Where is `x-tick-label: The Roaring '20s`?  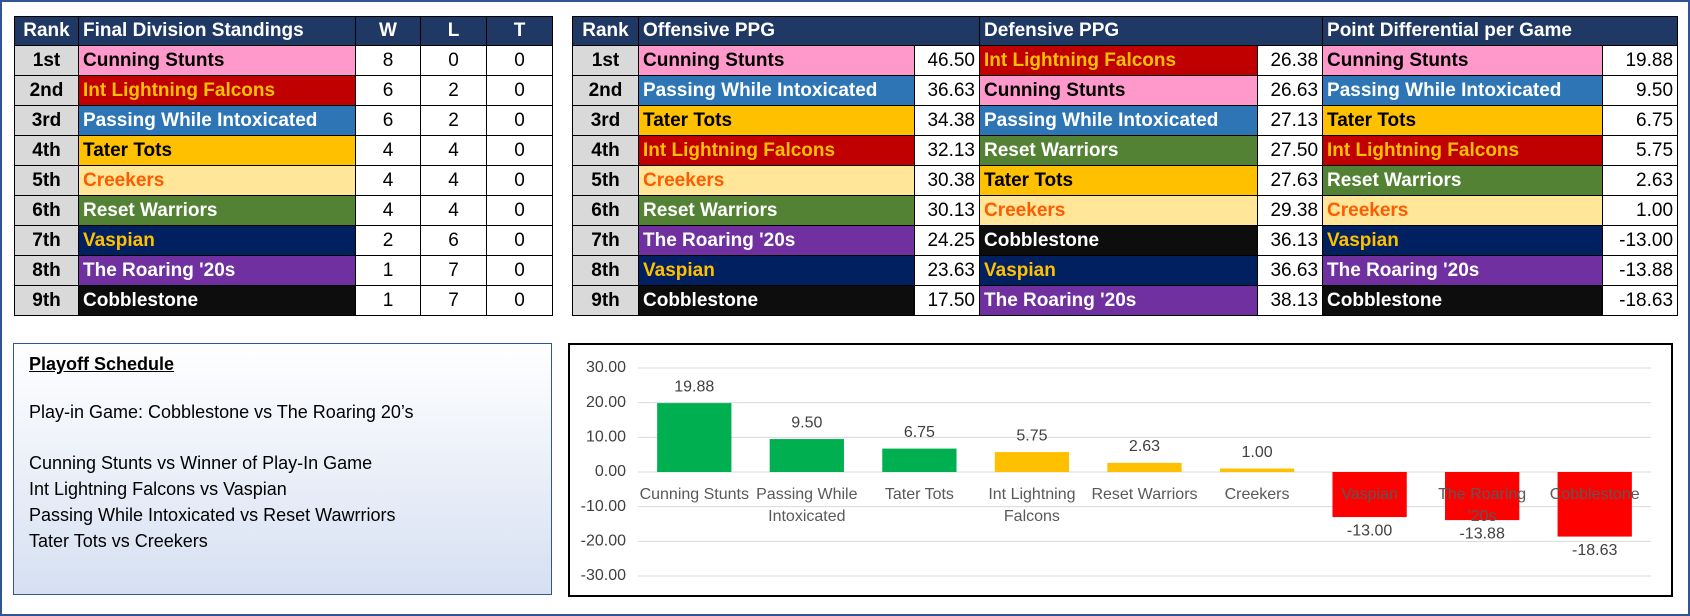 x-tick-label: The Roaring '20s is located at coordinates (1482, 505).